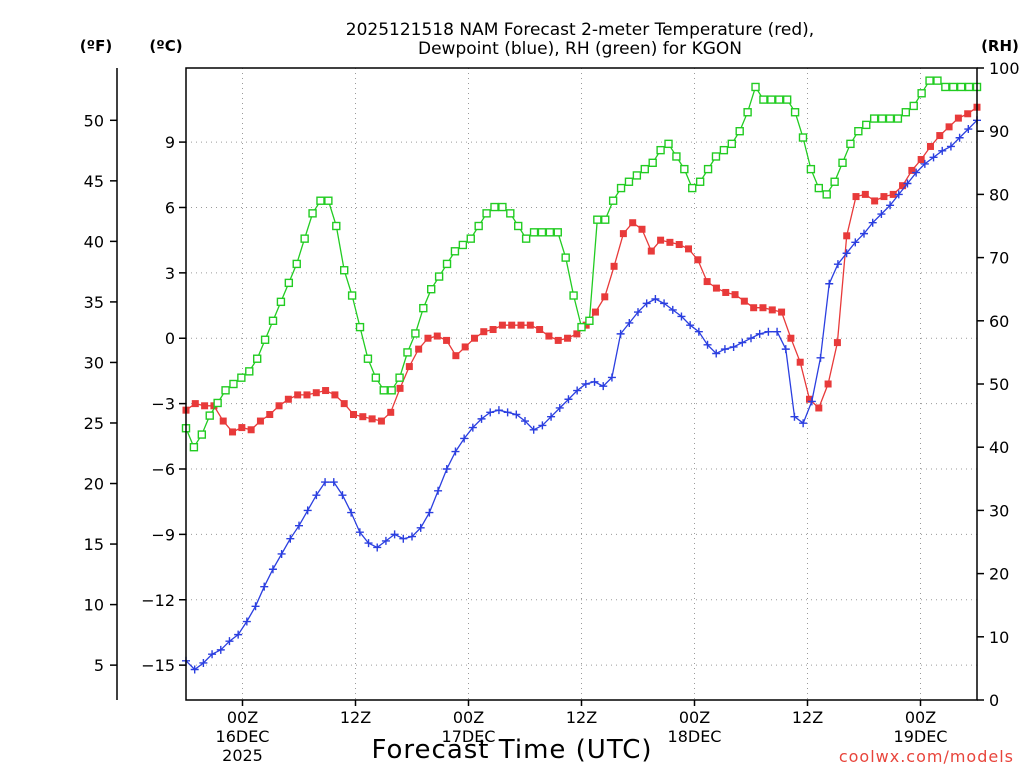 The width and height of the screenshot is (1024, 768). Describe the element at coordinates (999, 258) in the screenshot. I see `rh-tick-label: 70` at that location.